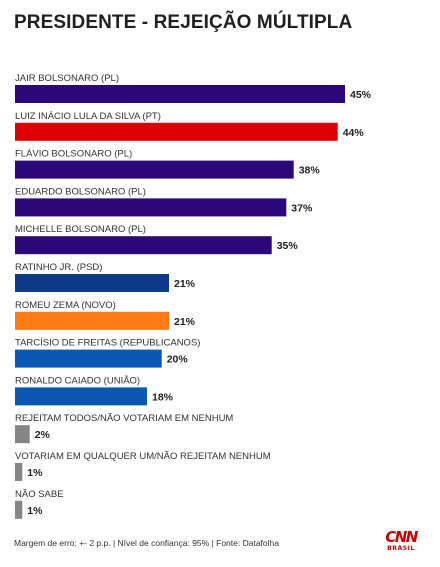  Describe the element at coordinates (88, 116) in the screenshot. I see `category-label: LUIZ INÁCIO LULA DA SILVA (PT)` at that location.